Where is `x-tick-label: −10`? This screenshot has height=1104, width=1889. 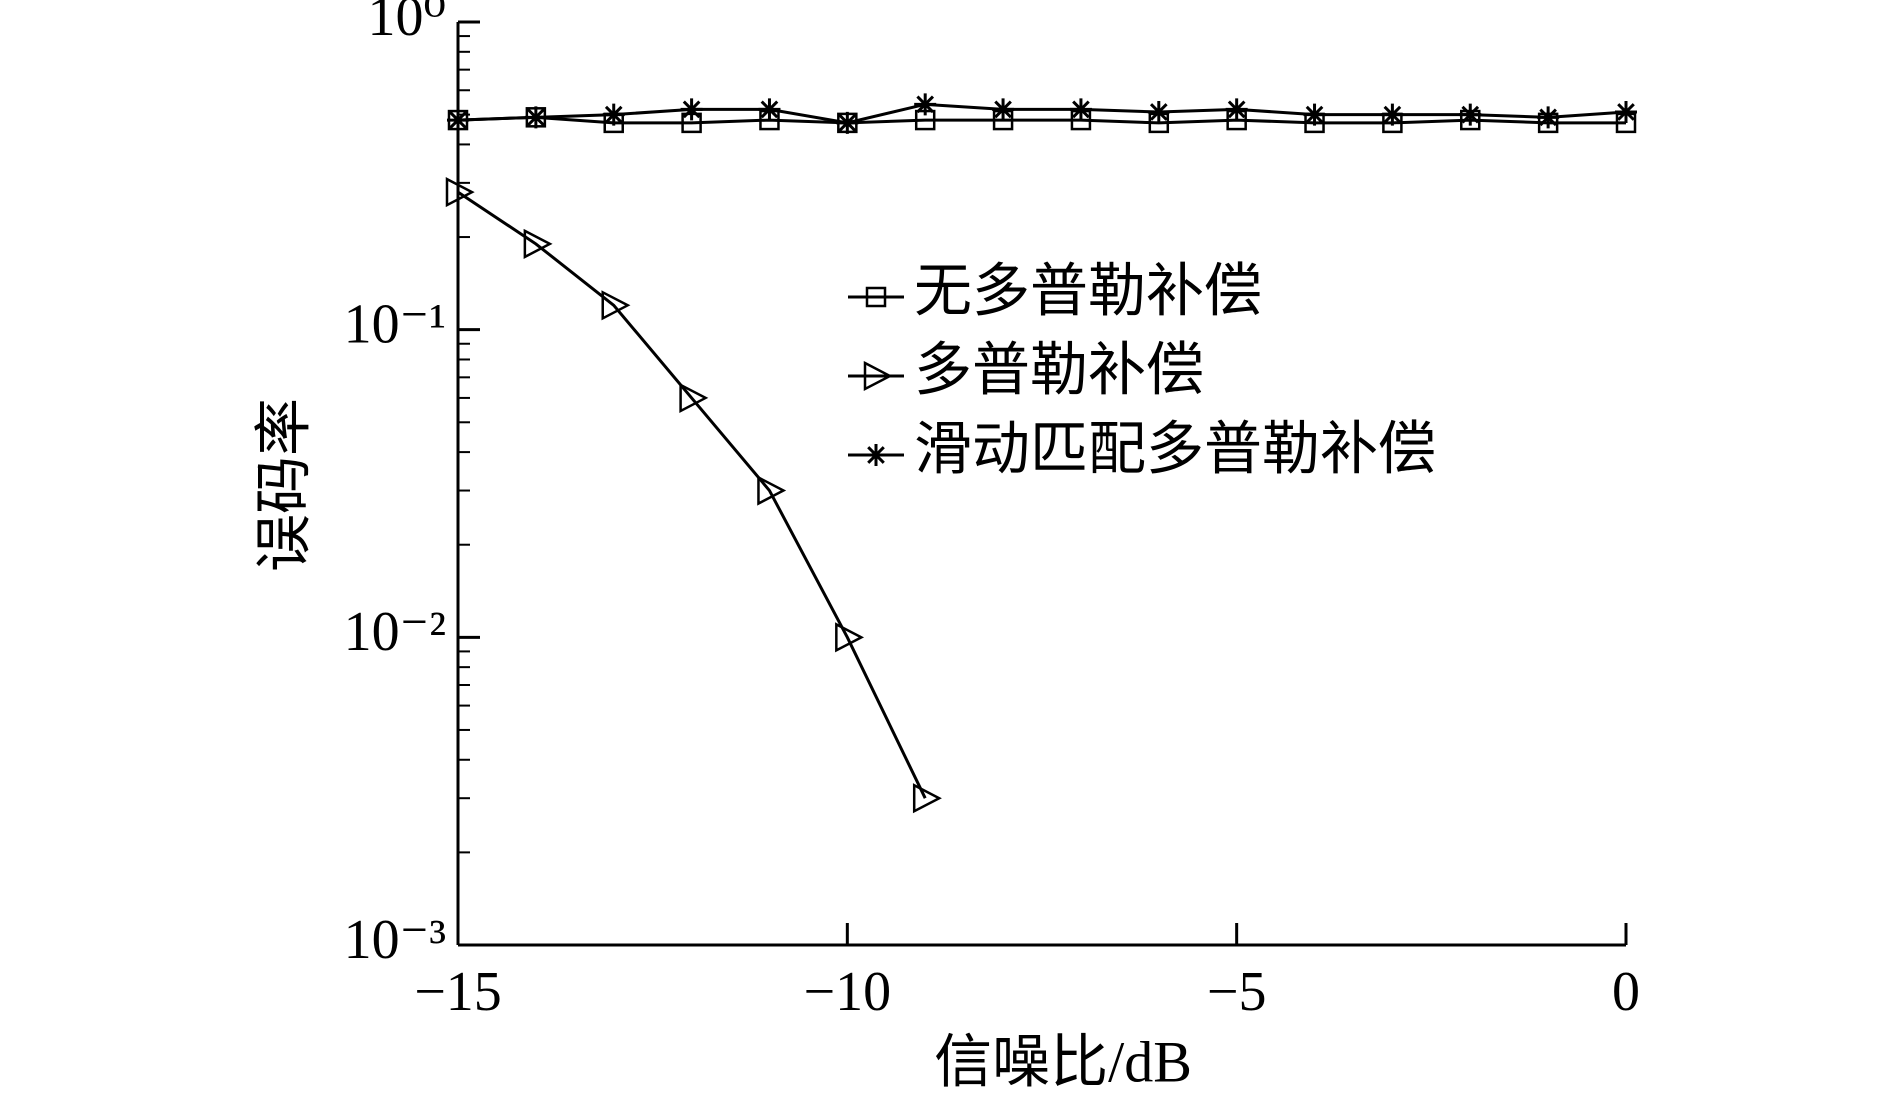
x-tick-label: −10 is located at coordinates (848, 992).